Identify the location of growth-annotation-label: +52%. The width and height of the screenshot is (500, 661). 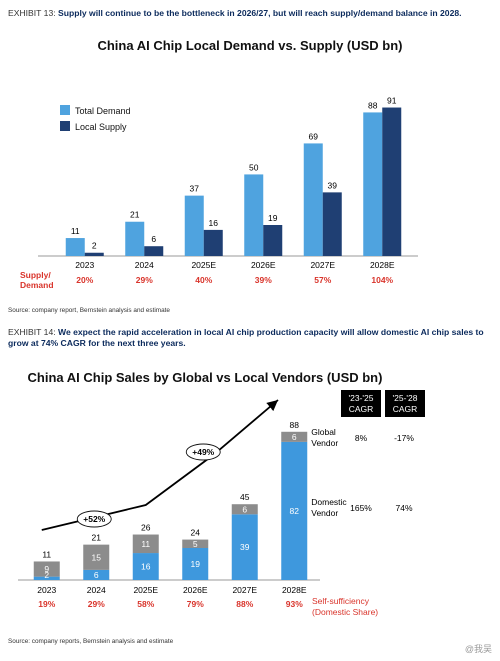
(94, 519).